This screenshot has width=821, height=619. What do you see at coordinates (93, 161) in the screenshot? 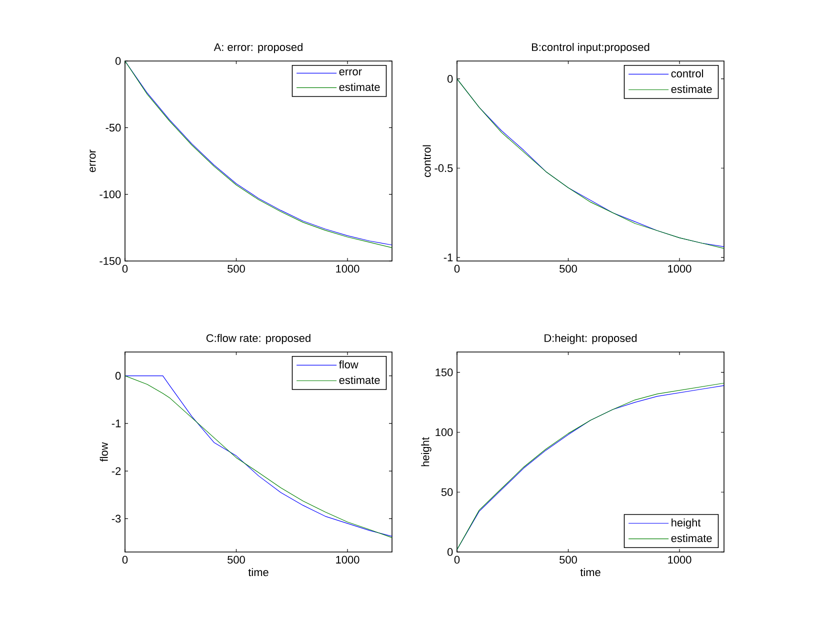
I see `y-axis-title: error` at bounding box center [93, 161].